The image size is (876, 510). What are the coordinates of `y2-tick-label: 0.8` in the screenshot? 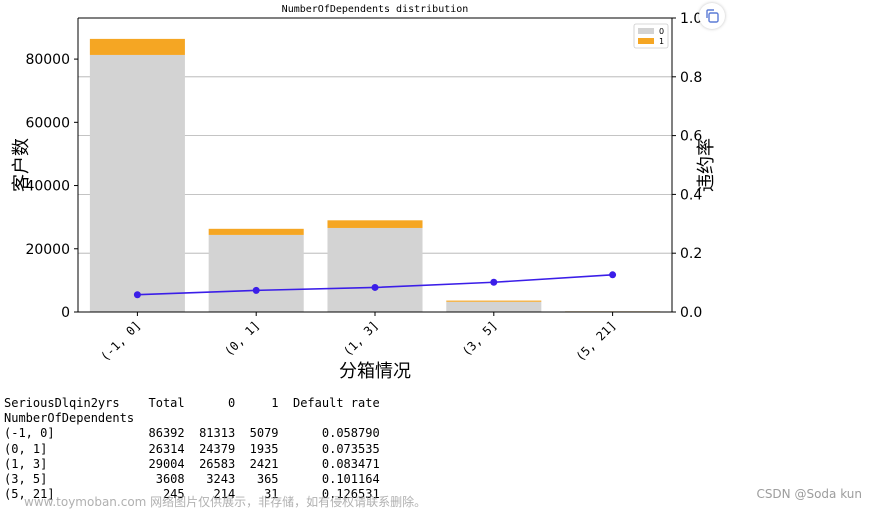 It's located at (691, 78).